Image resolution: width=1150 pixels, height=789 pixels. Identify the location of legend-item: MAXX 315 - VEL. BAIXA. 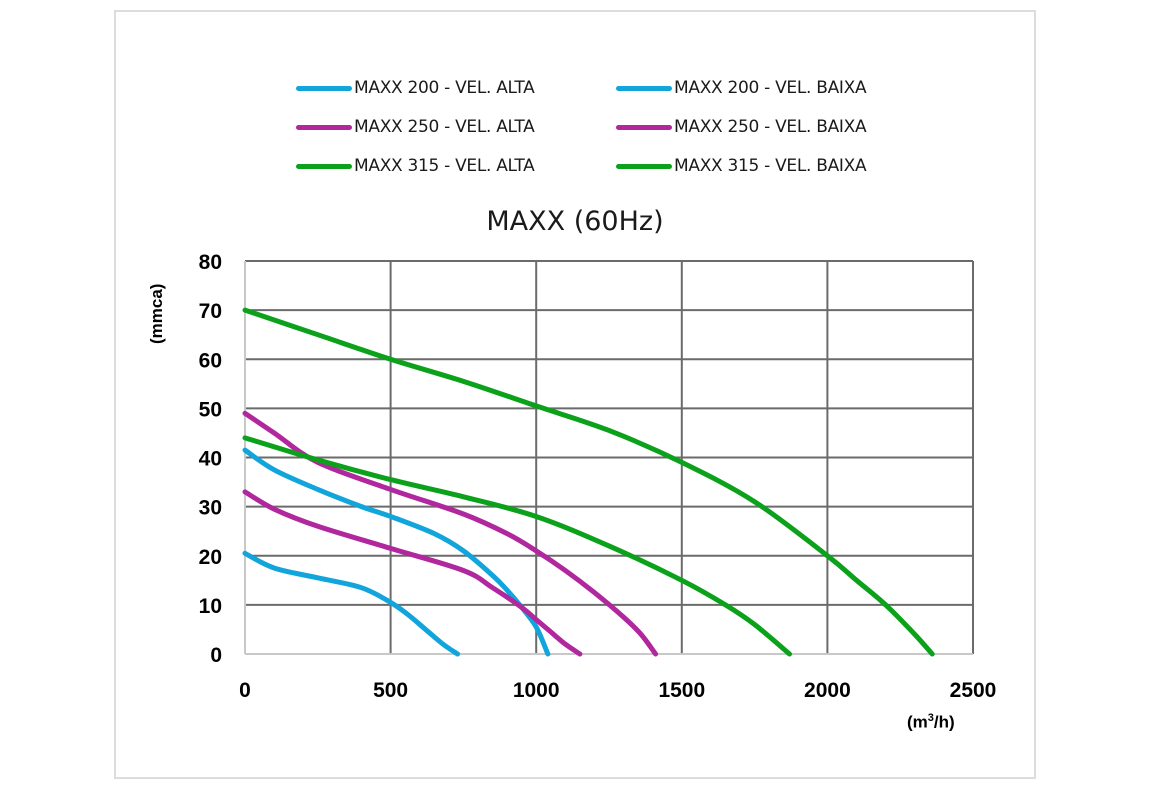
(741, 166).